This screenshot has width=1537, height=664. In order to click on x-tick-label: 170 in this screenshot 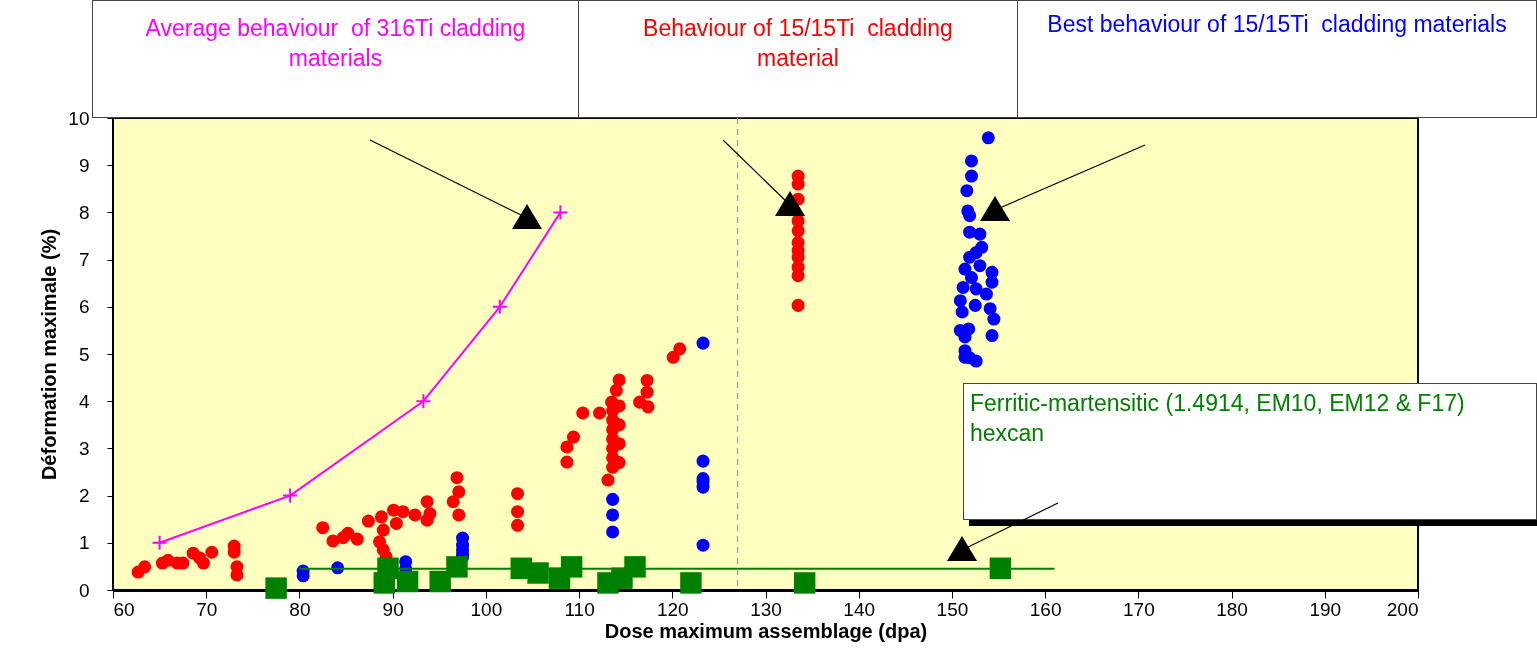, I will do `click(1139, 609)`.